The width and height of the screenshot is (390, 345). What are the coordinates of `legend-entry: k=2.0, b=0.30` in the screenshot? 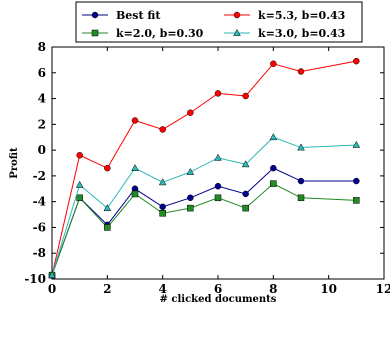 It's located at (143, 33).